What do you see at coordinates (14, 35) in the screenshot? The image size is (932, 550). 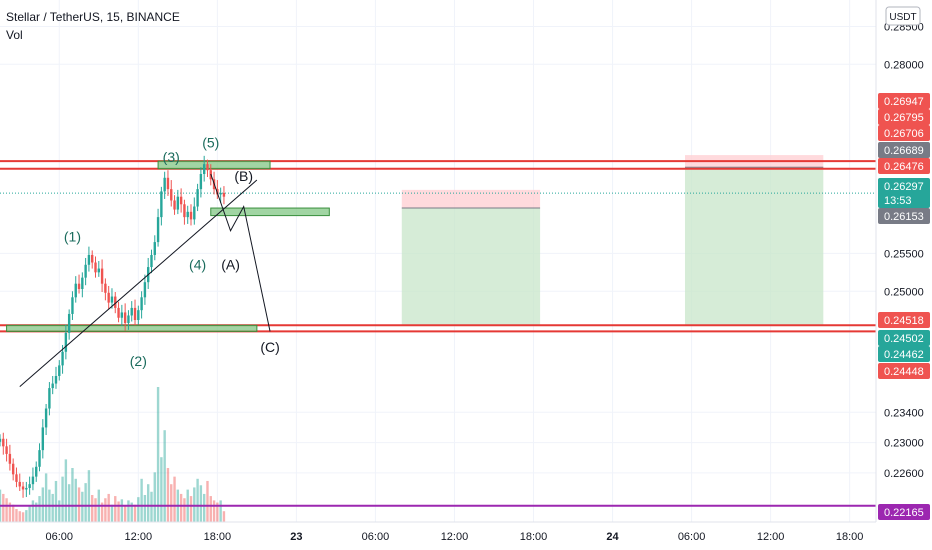 I see `volume-indicator-label: Vol` at bounding box center [14, 35].